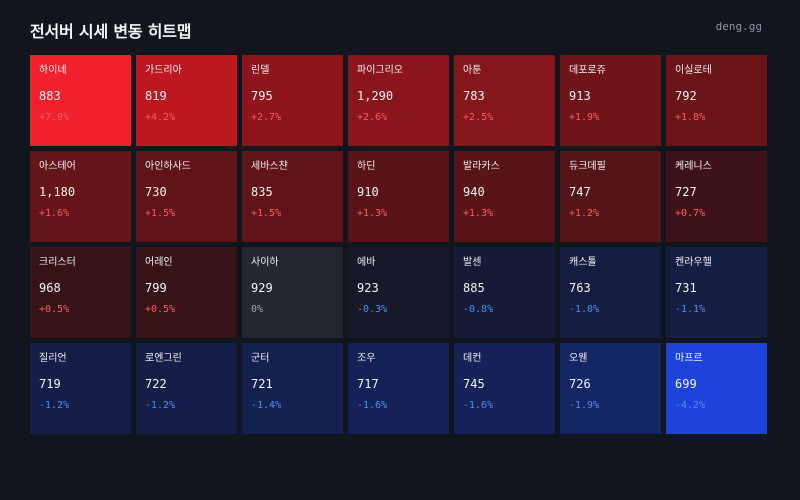 The height and width of the screenshot is (500, 800). Describe the element at coordinates (472, 358) in the screenshot. I see `server-name: 데컨` at that location.